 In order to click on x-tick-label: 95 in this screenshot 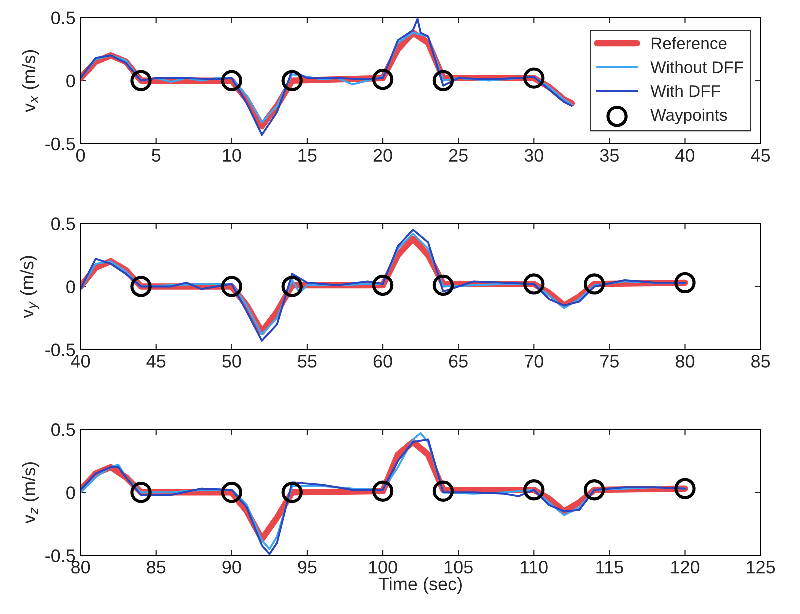, I will do `click(307, 567)`.